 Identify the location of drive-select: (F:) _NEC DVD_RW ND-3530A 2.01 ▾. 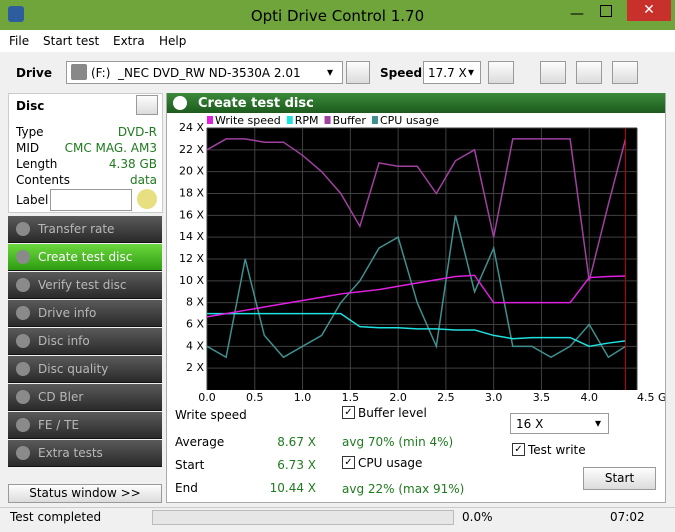
(204, 72).